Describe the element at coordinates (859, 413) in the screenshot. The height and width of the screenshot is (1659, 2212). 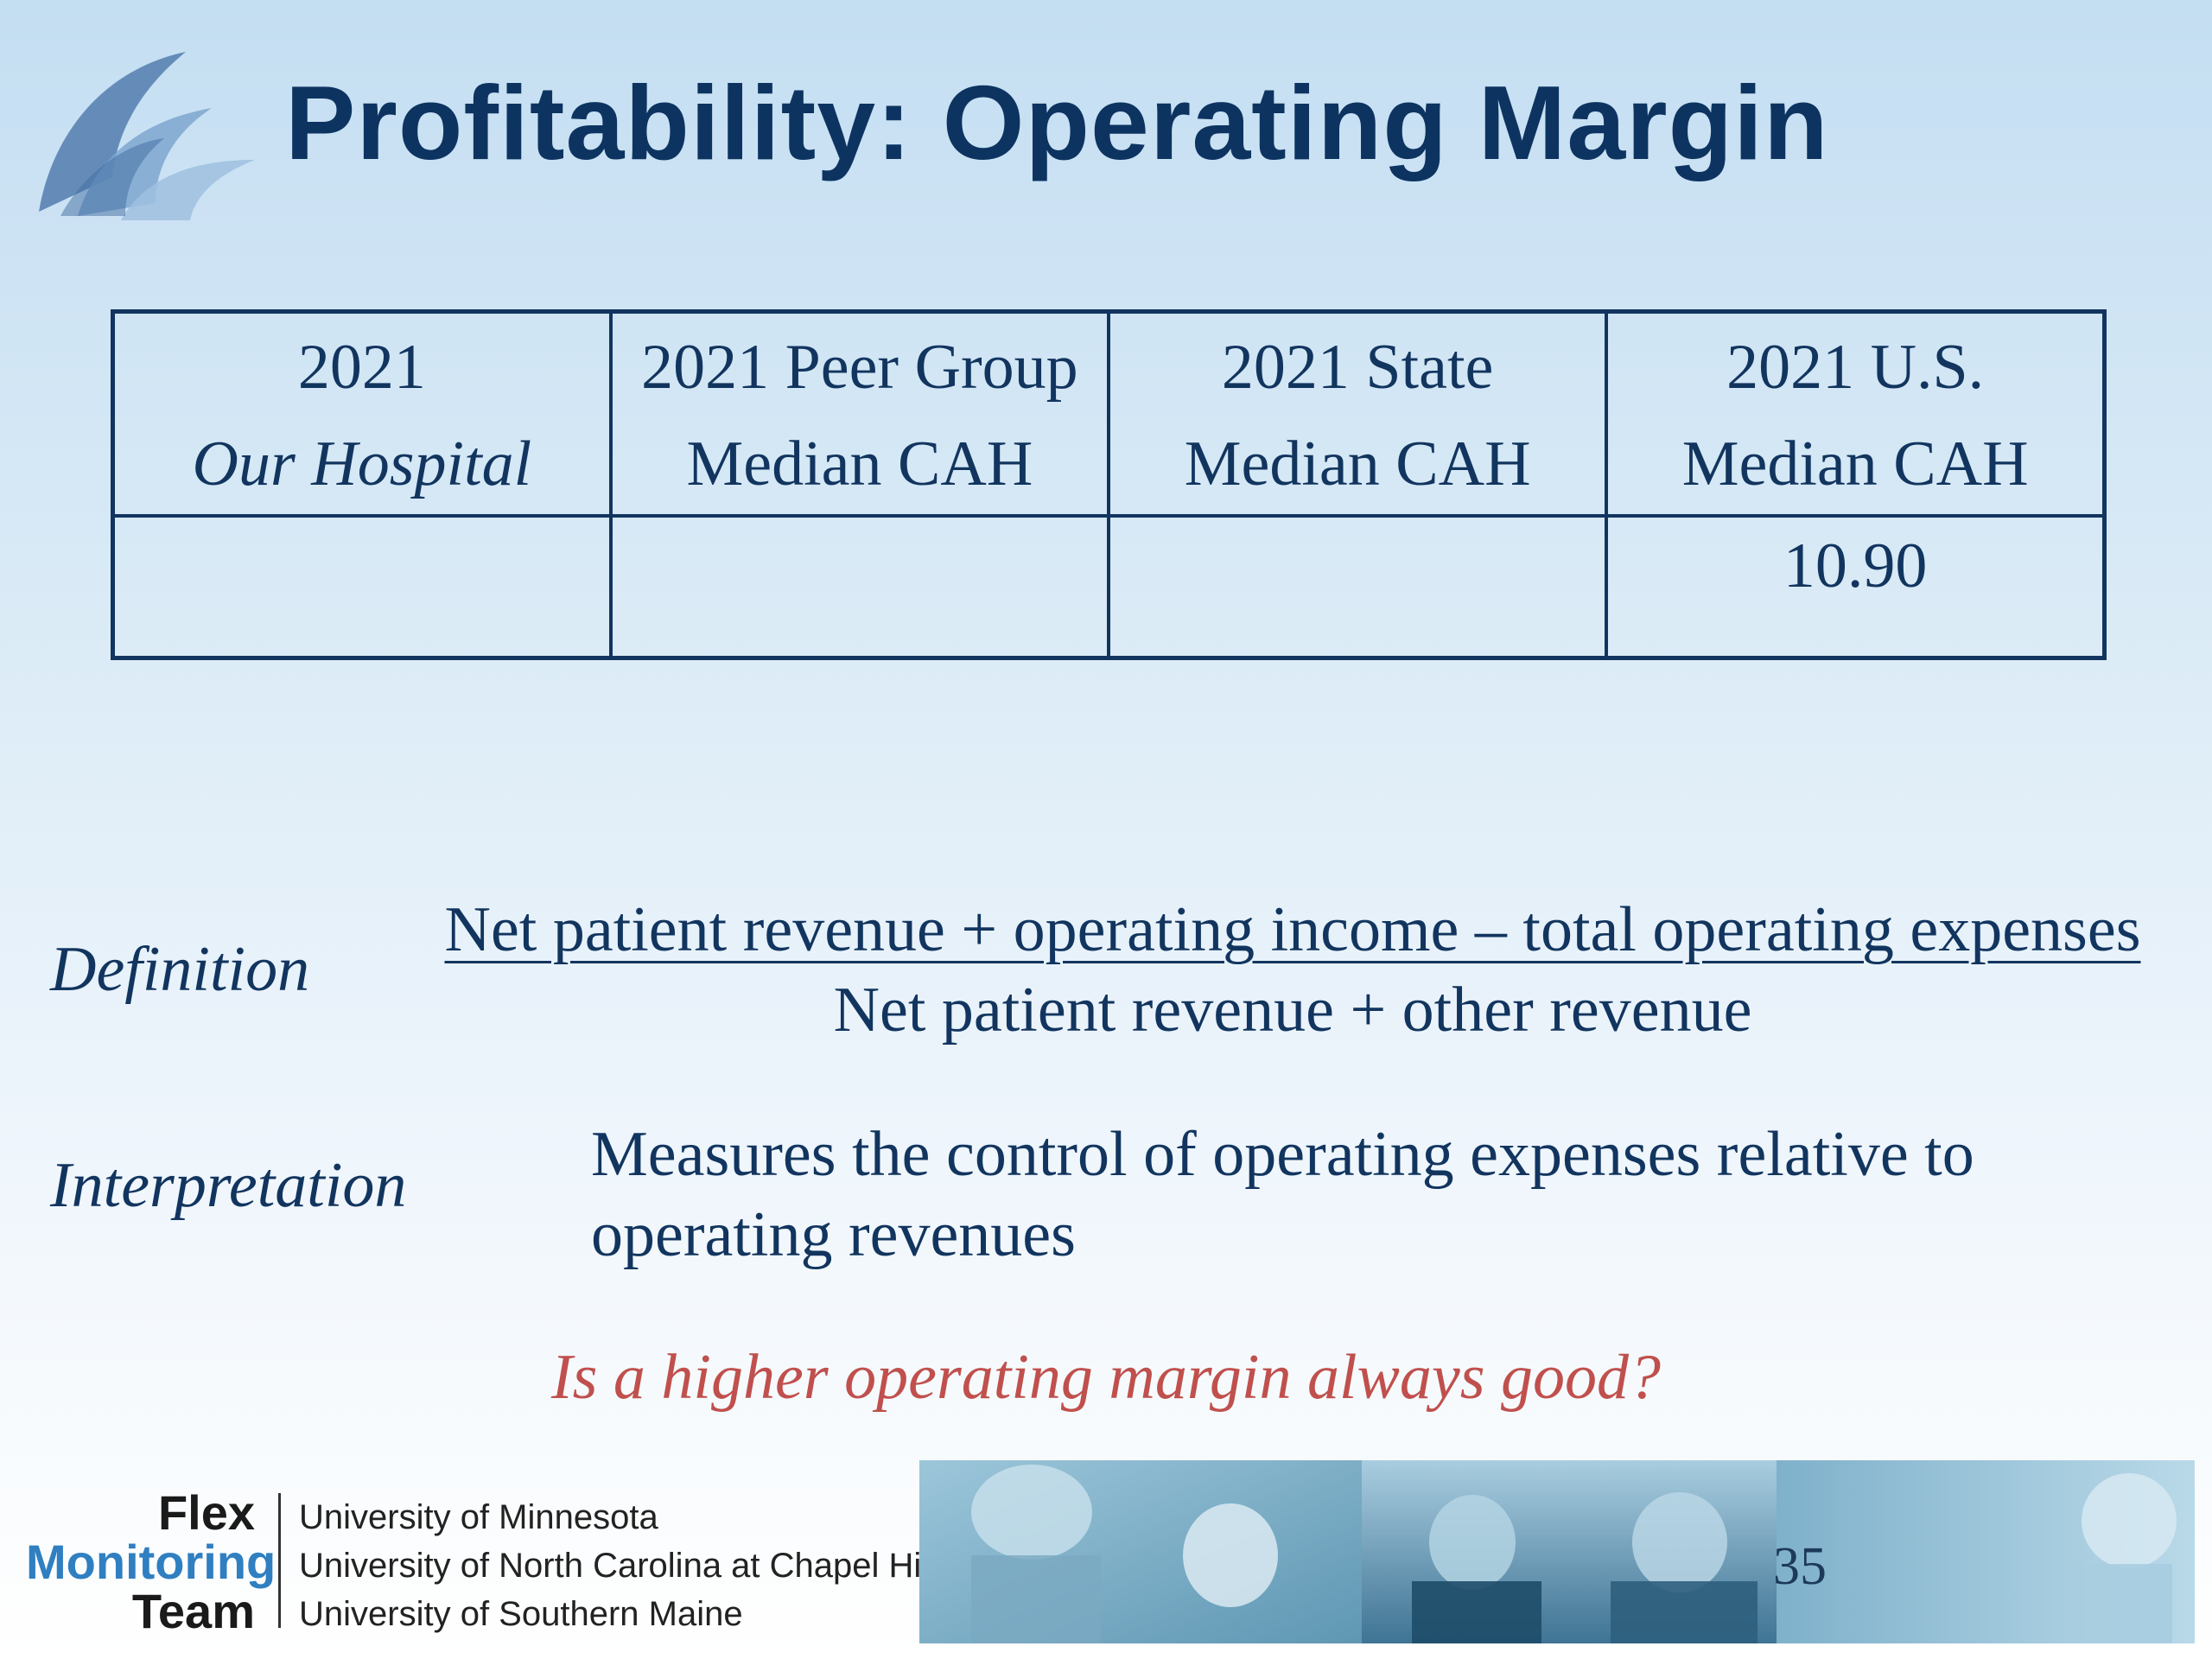
I see `header-peer-group: 2021 Peer Group Median CAH` at that location.